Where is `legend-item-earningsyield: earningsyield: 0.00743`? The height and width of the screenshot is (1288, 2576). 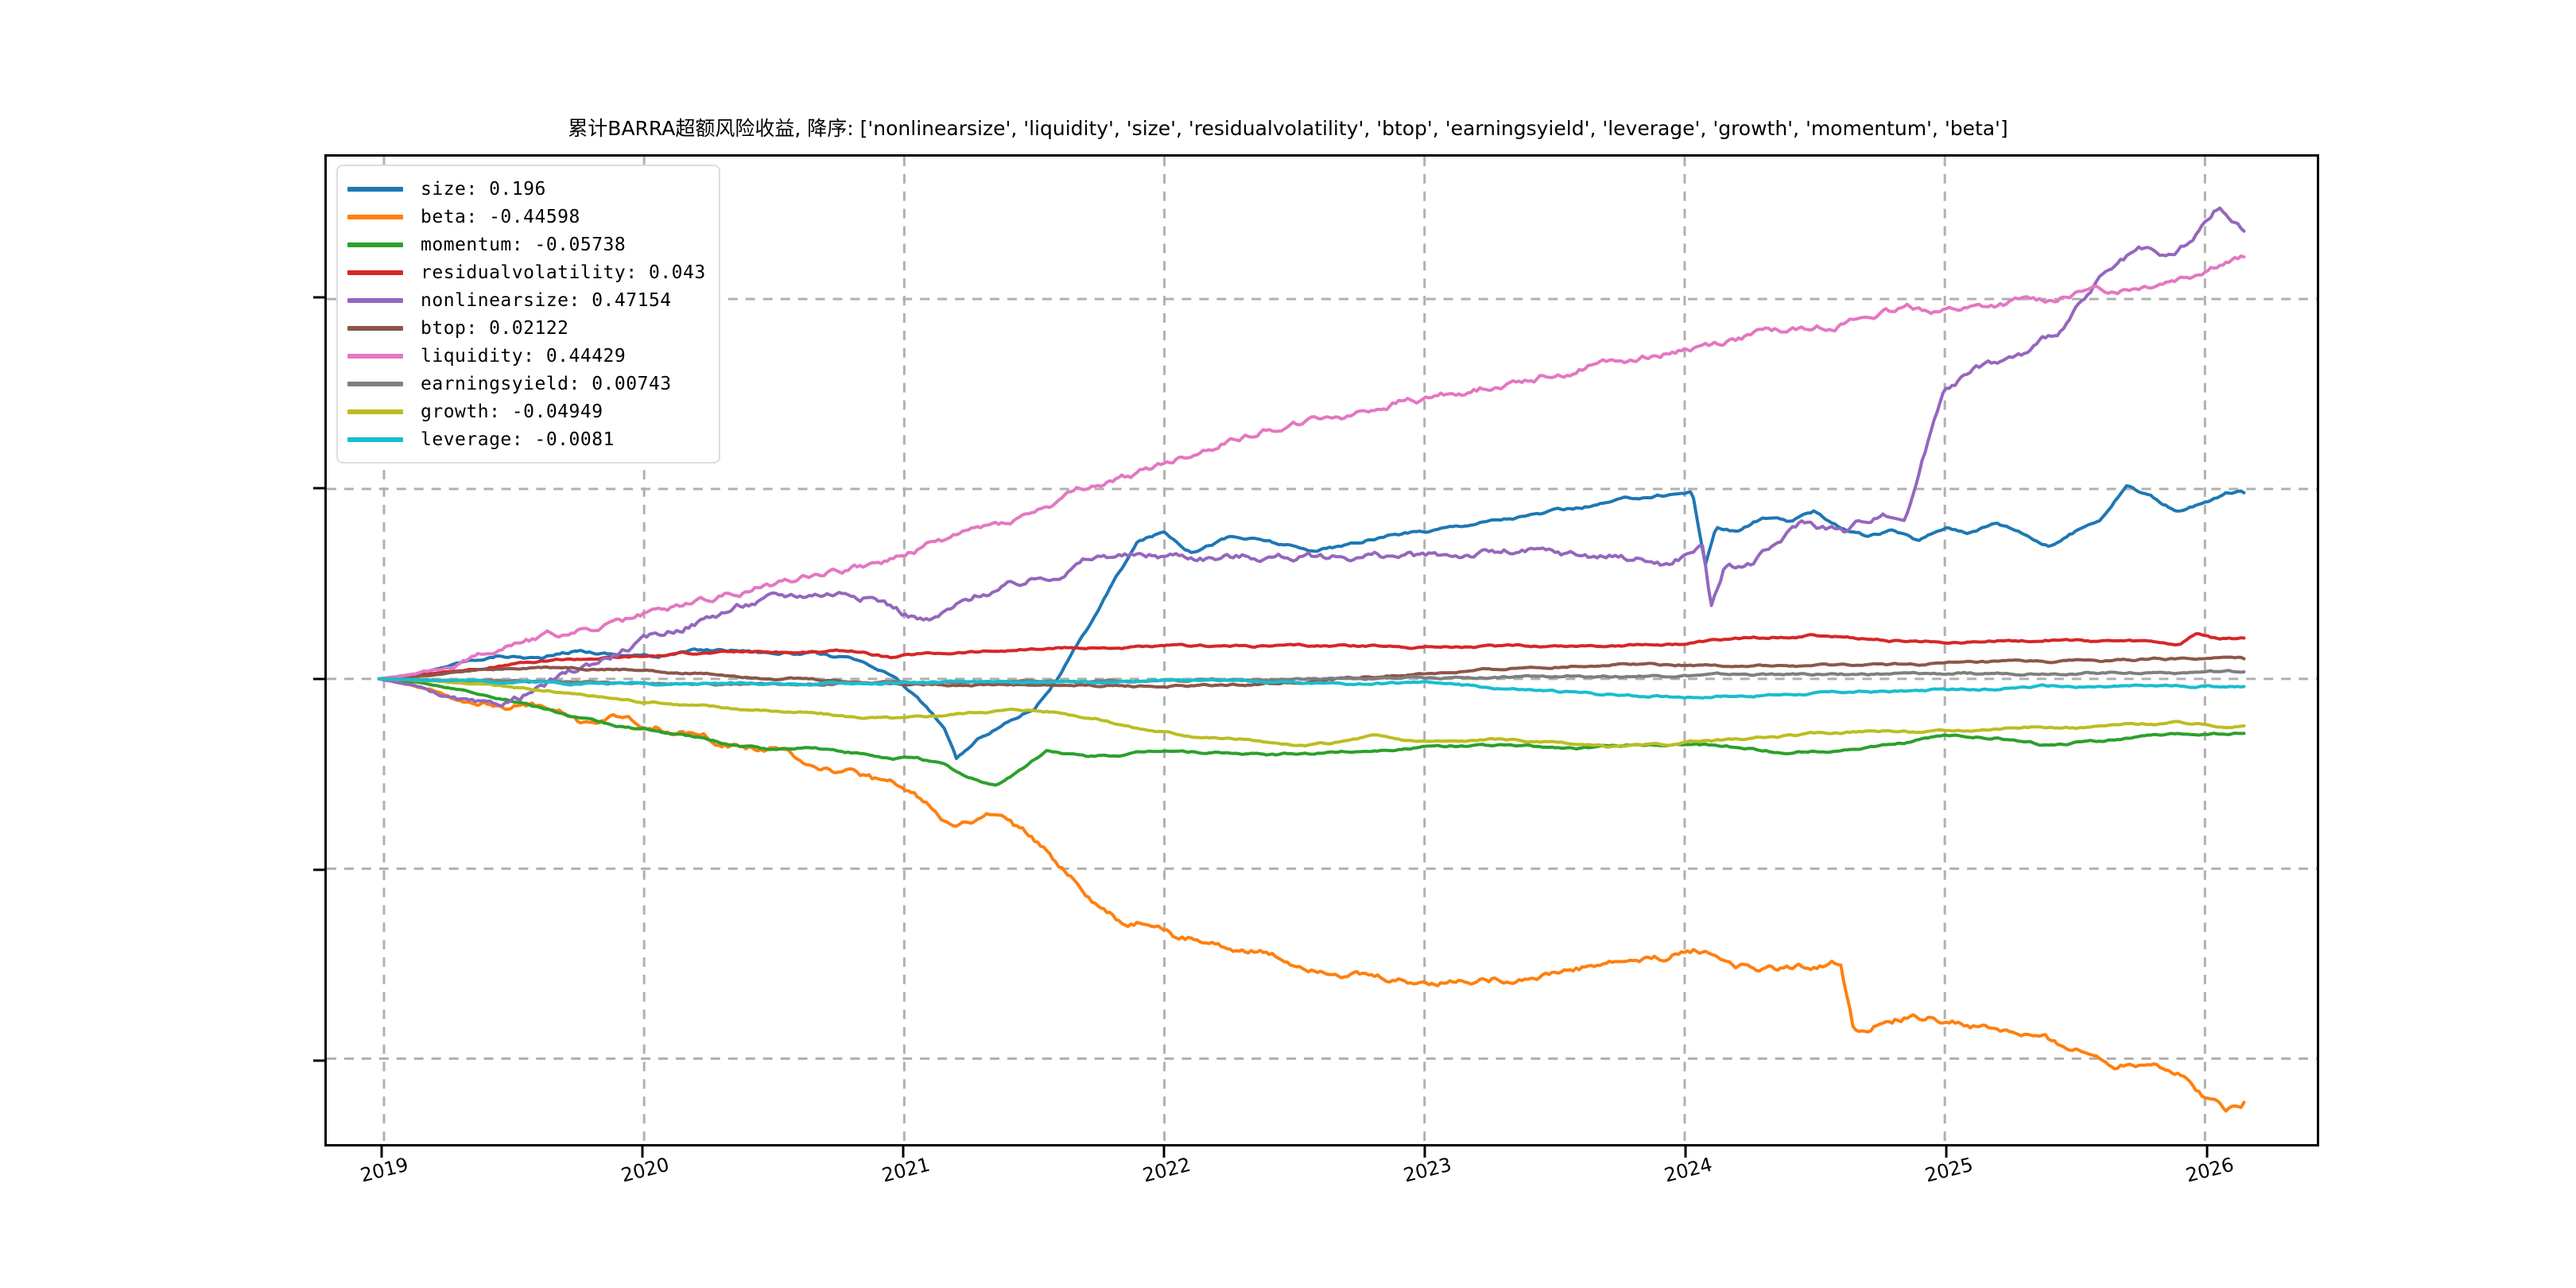
legend-item-earningsyield: earningsyield: 0.00743 is located at coordinates (526, 384).